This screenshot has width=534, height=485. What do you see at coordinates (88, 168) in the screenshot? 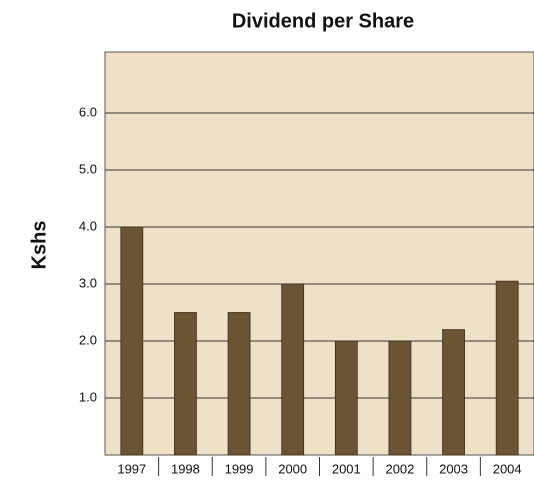
I see `y-tick-label: 5.0` at bounding box center [88, 168].